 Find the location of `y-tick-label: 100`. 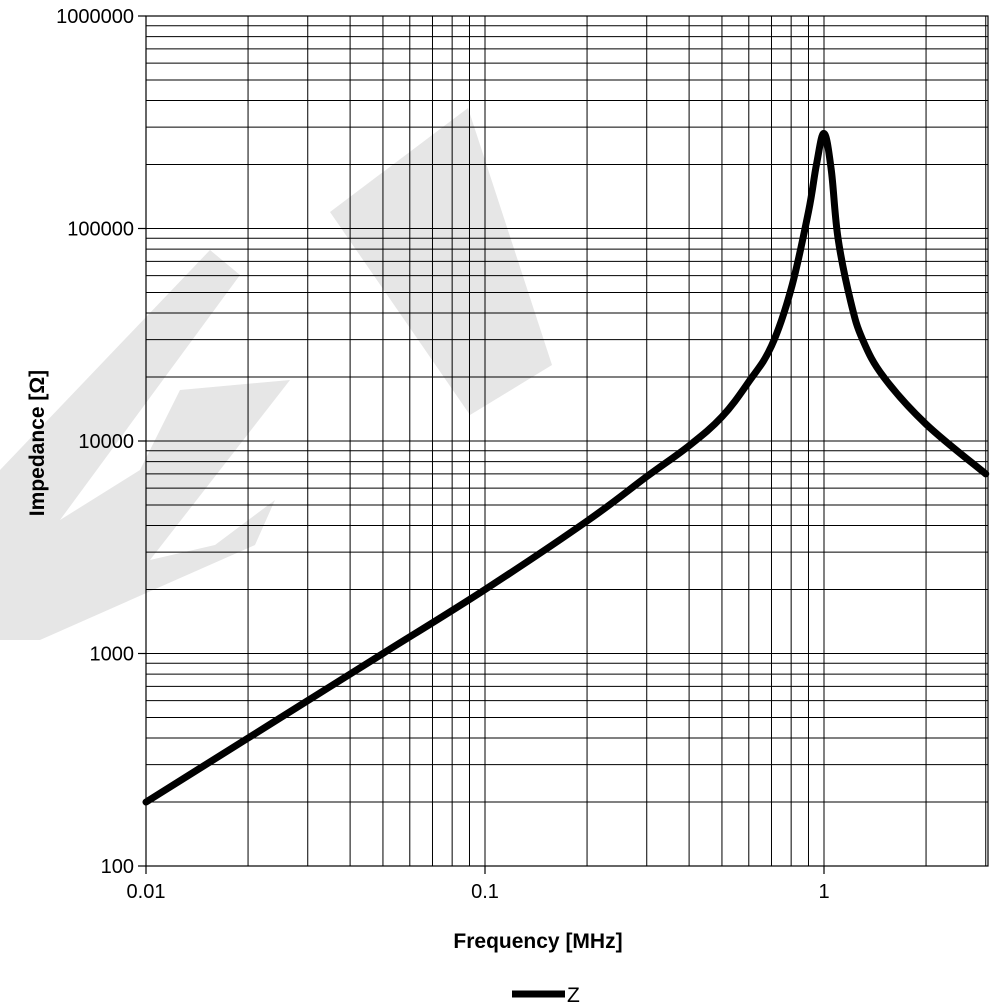

y-tick-label: 100 is located at coordinates (117, 867).